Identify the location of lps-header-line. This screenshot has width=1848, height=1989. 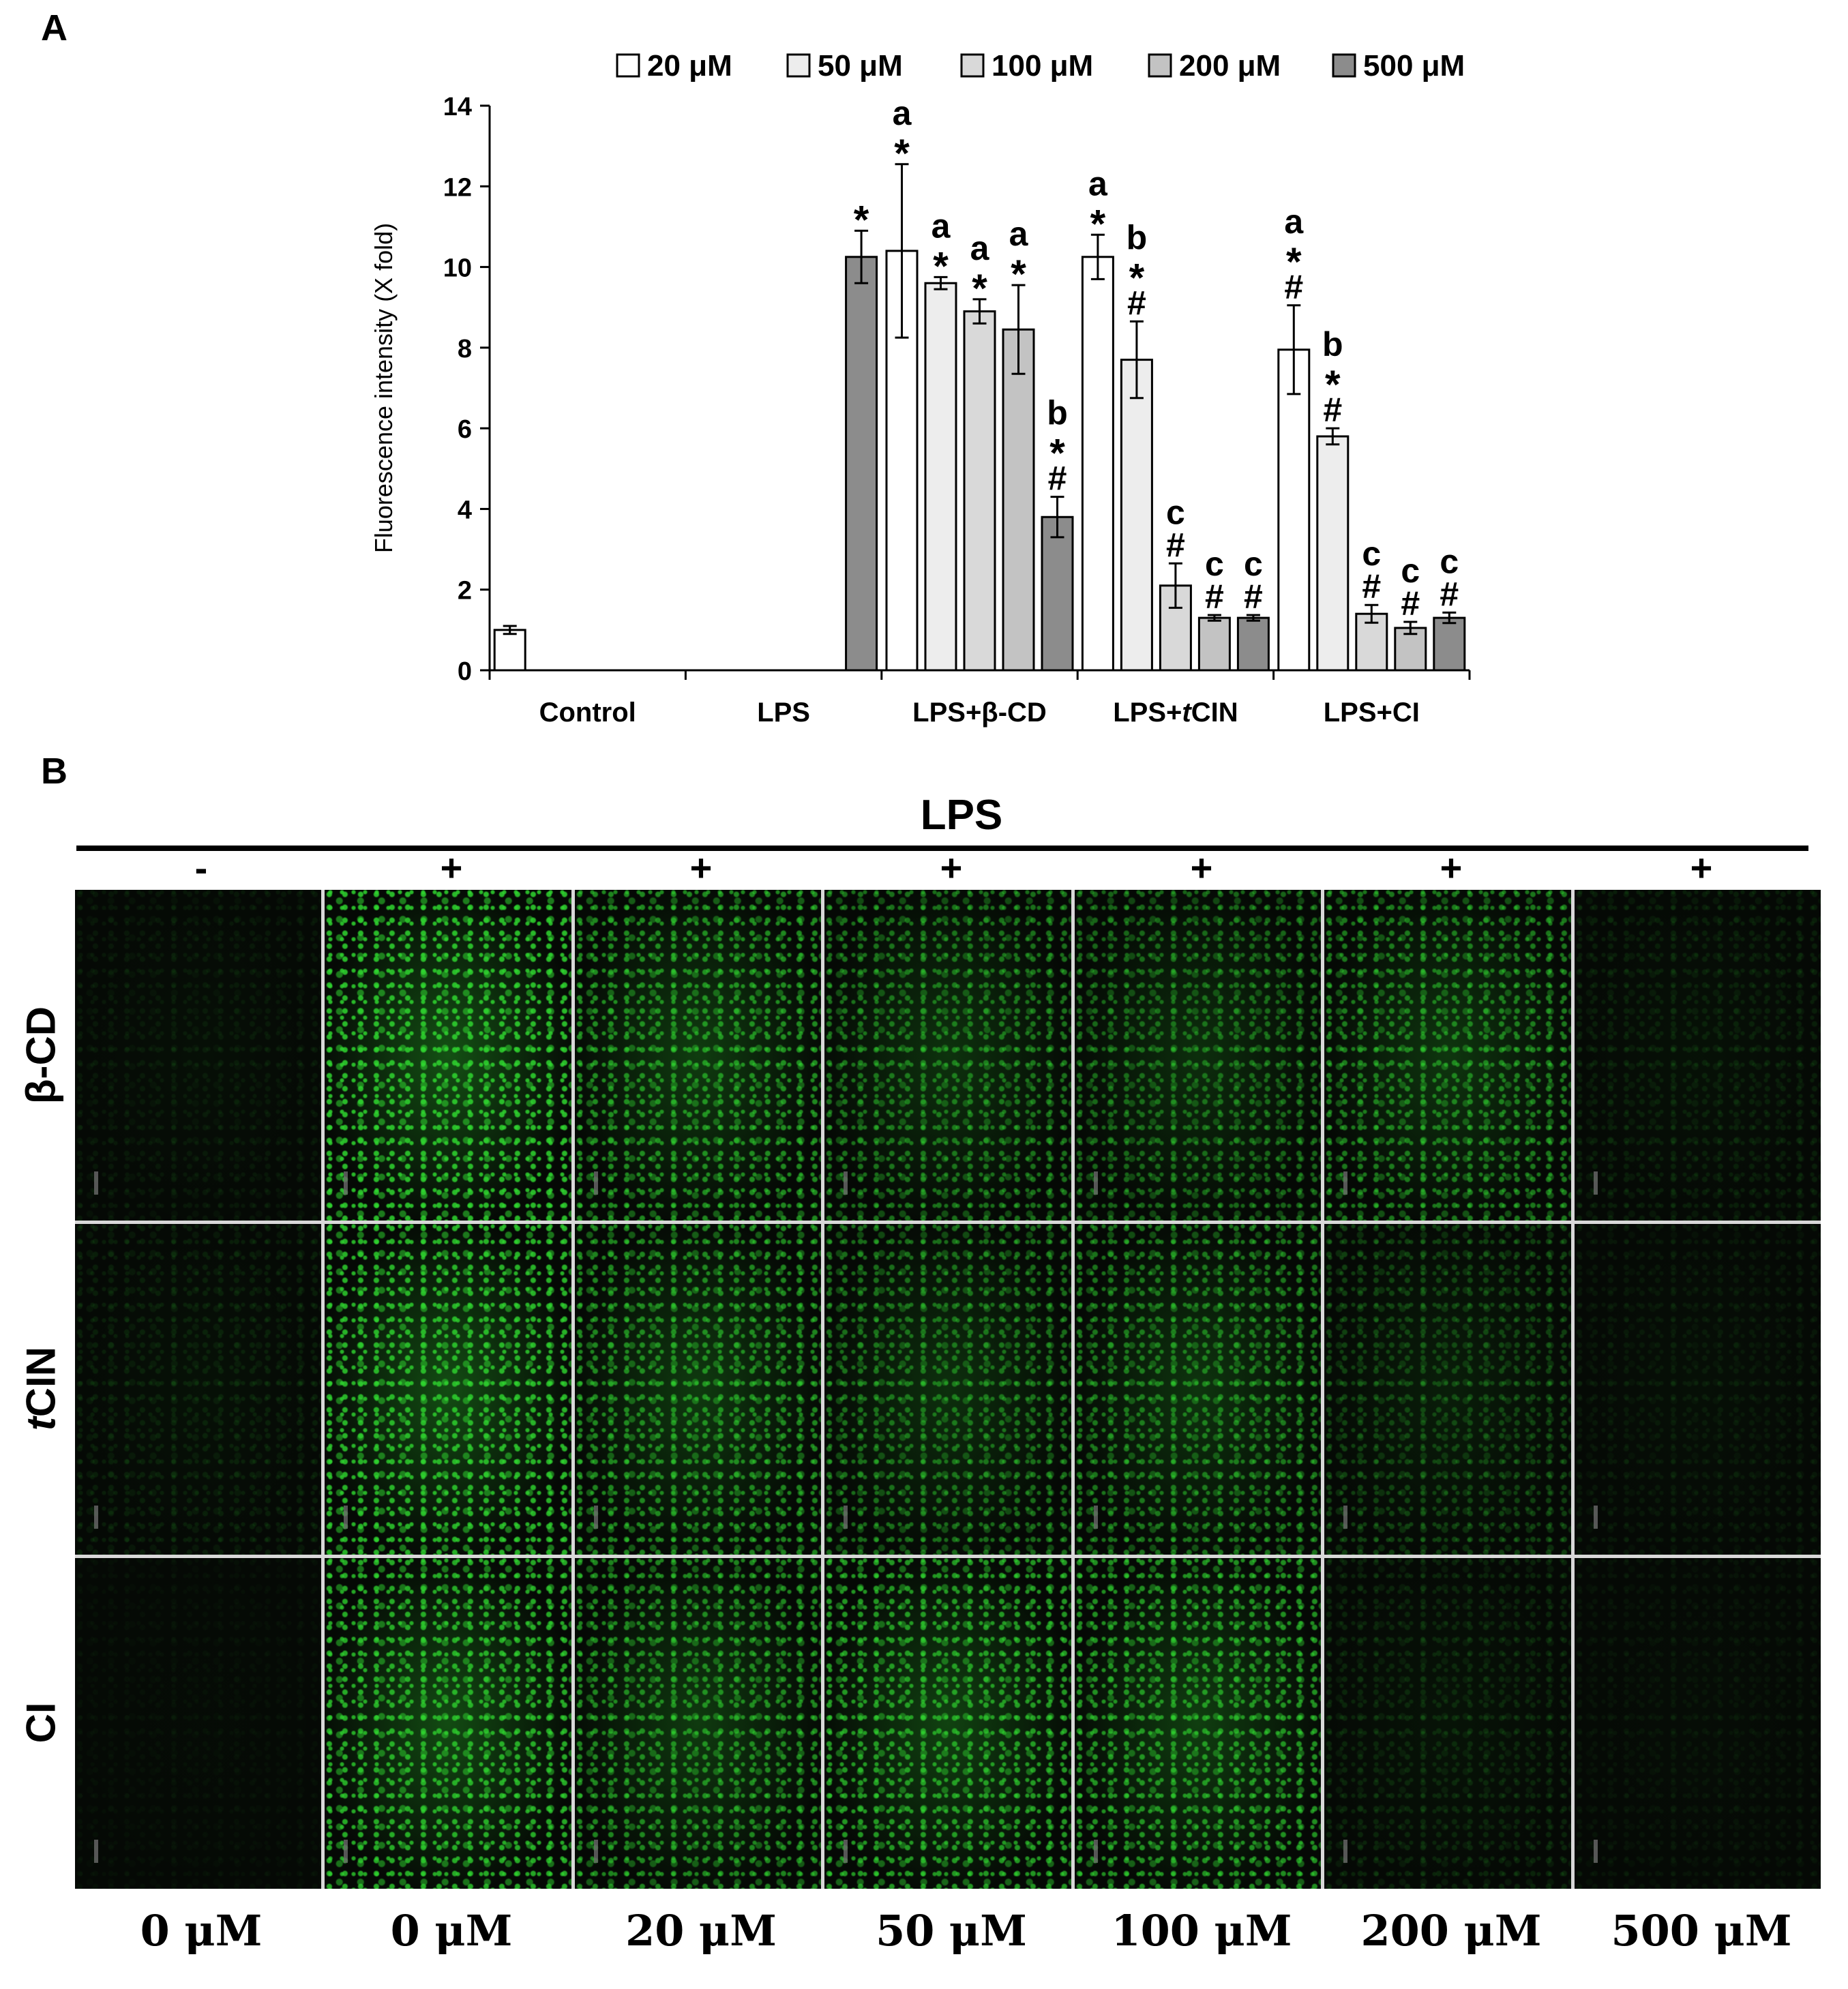
(942, 849).